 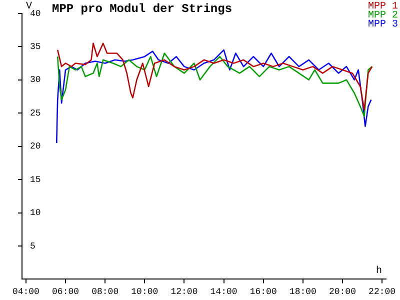 I want to click on y-tick-label: 15, so click(x=35, y=179).